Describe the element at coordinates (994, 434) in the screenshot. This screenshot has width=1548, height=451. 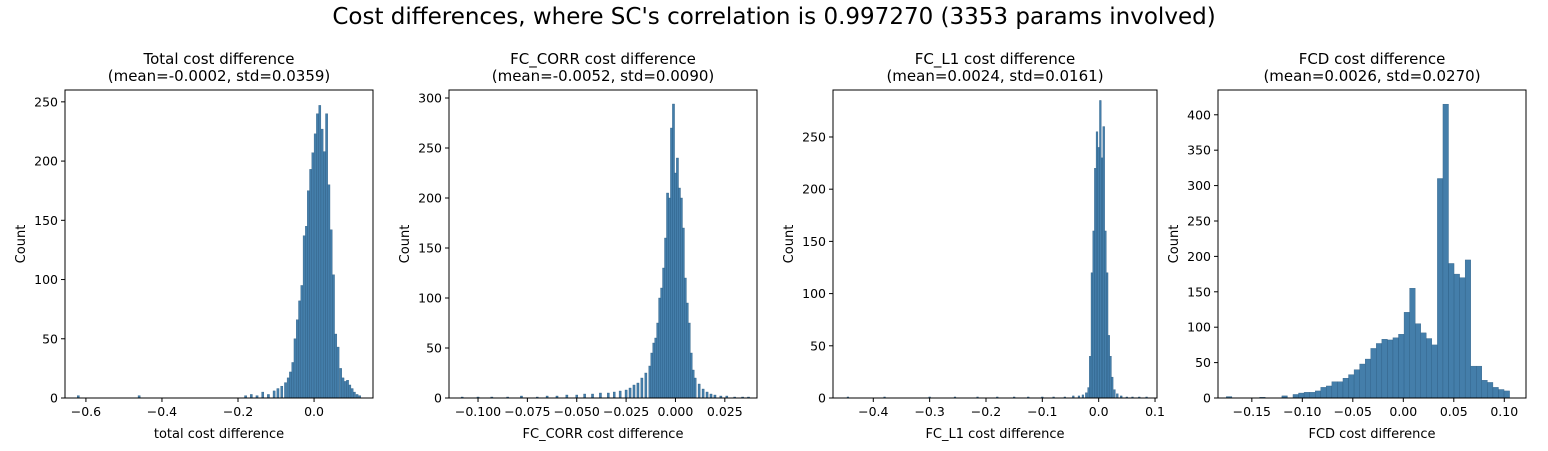
I see `x-axis-label: FC_L1 cost difference` at that location.